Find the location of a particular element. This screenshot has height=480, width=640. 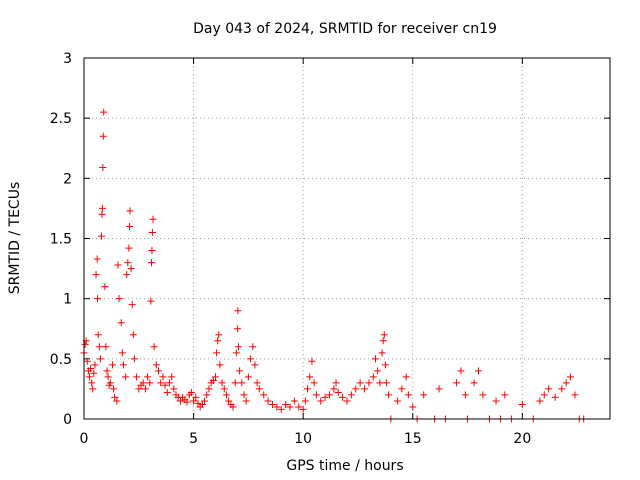

y-tick-label: 0 is located at coordinates (67, 420).